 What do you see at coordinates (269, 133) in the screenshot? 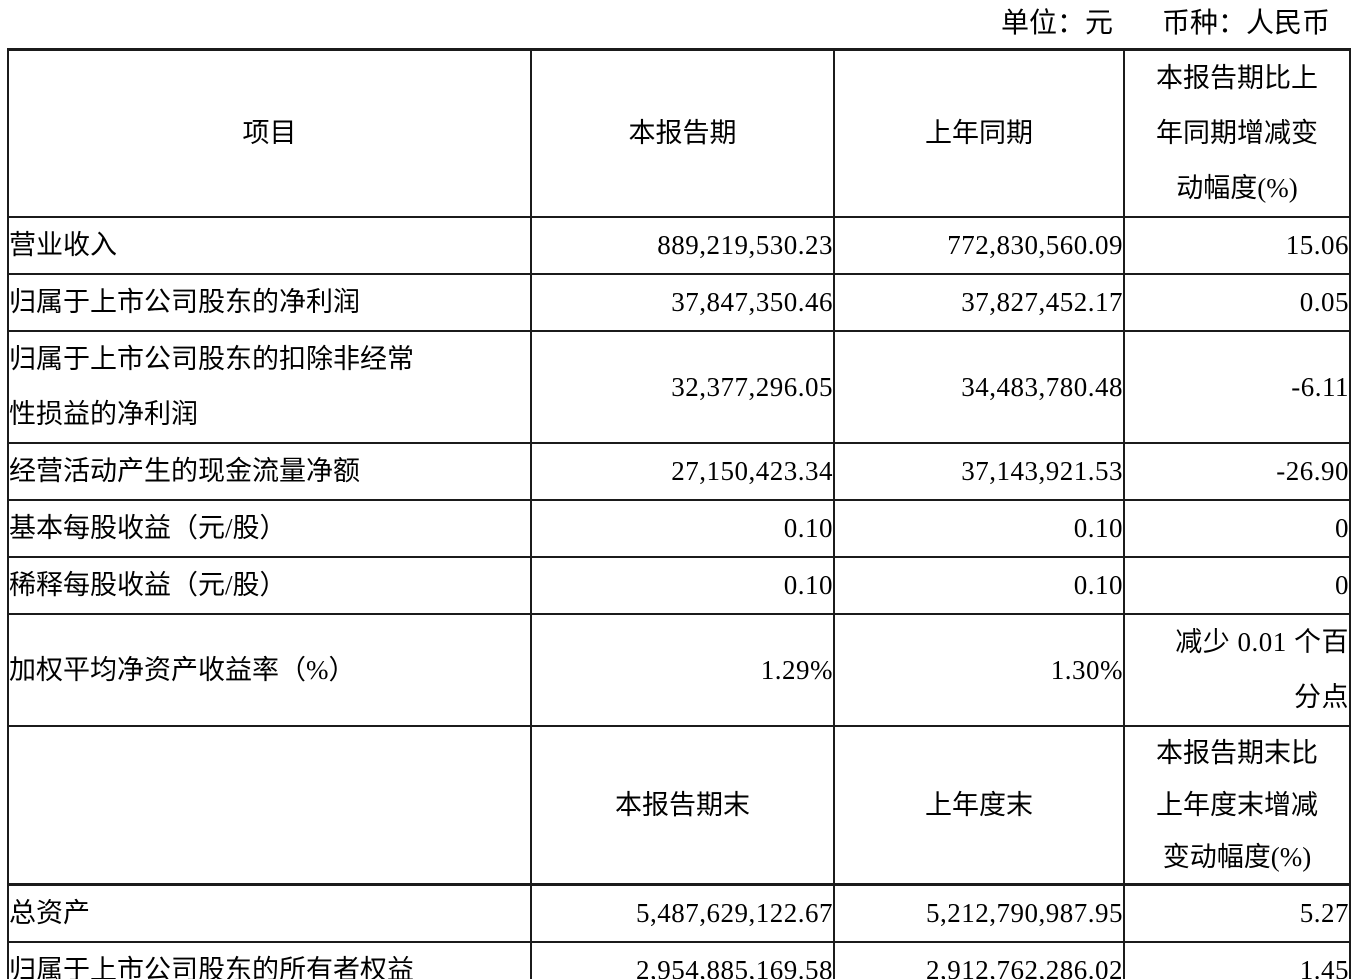
I see `col-header-item: 项目` at bounding box center [269, 133].